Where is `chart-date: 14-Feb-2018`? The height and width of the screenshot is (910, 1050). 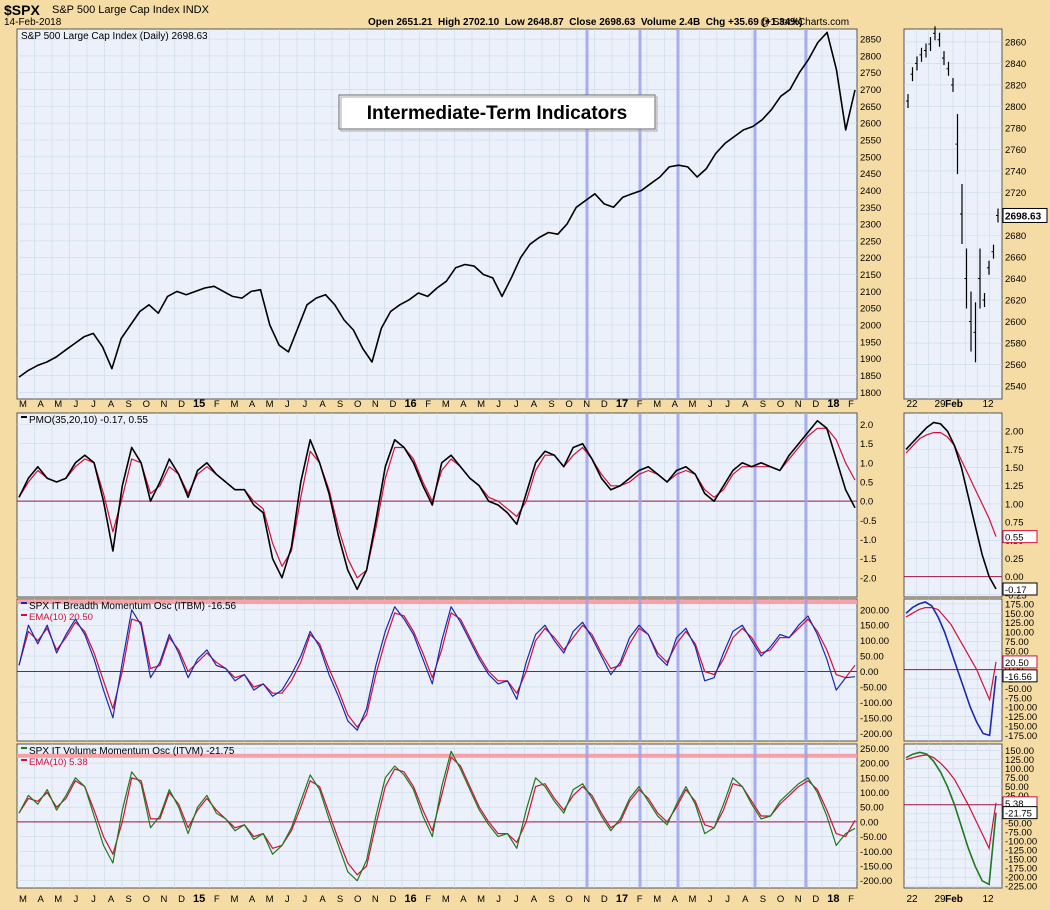 chart-date: 14-Feb-2018 is located at coordinates (33, 22).